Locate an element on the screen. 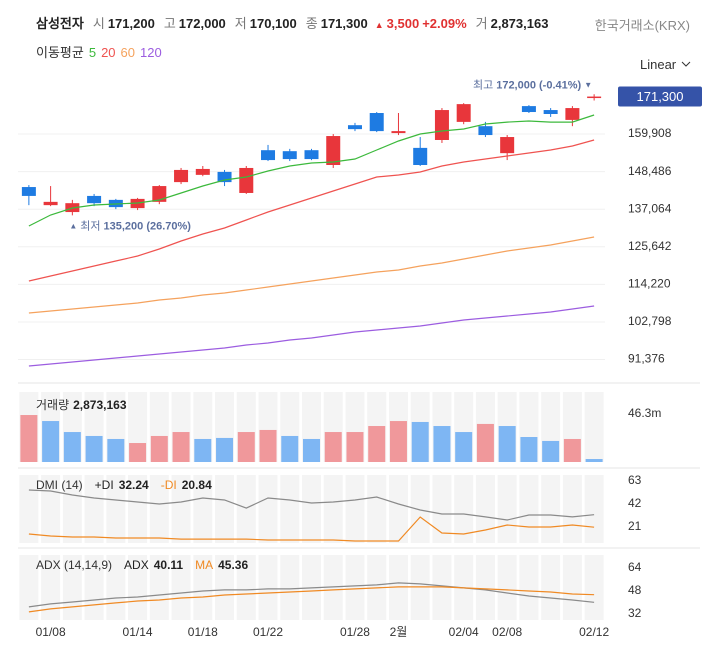  legend-name: MA is located at coordinates (204, 565).